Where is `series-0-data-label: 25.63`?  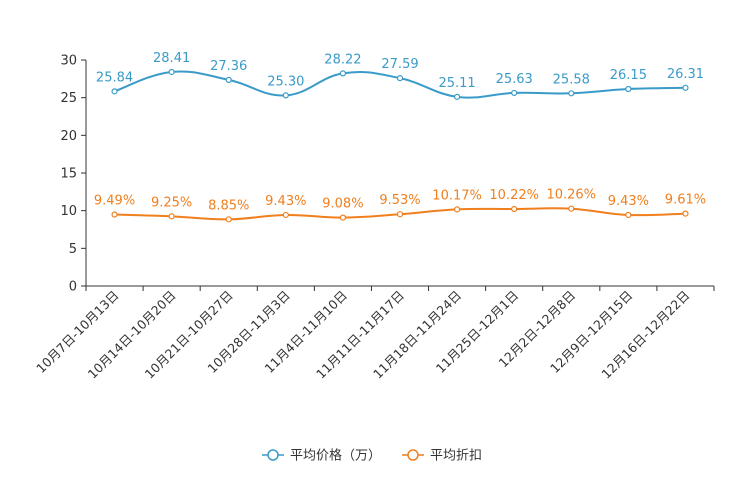
series-0-data-label: 25.63 is located at coordinates (514, 79).